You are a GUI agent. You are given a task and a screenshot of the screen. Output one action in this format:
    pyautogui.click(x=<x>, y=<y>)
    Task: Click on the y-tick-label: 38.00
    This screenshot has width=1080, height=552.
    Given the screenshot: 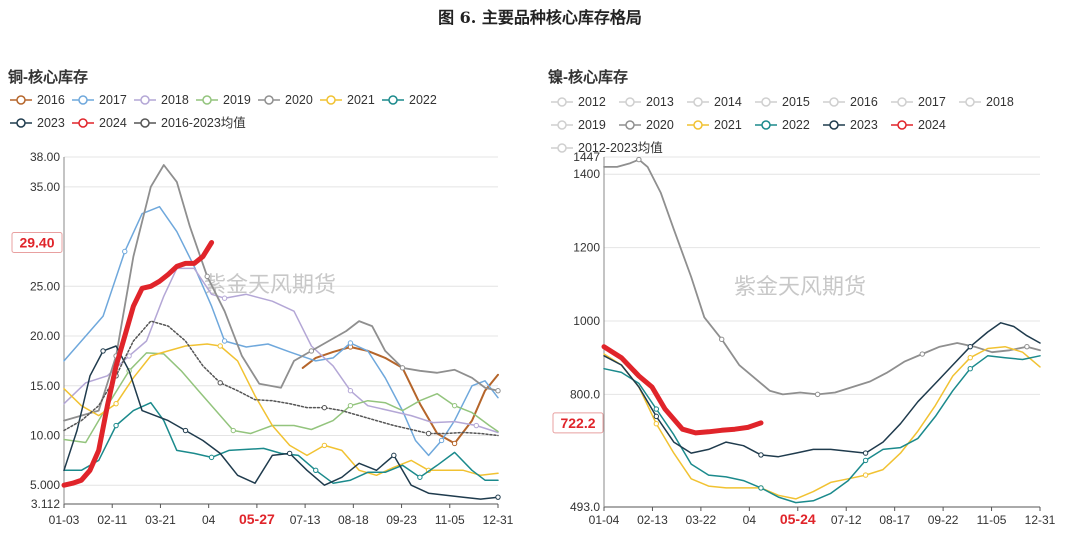 What is the action you would take?
    pyautogui.click(x=45, y=157)
    